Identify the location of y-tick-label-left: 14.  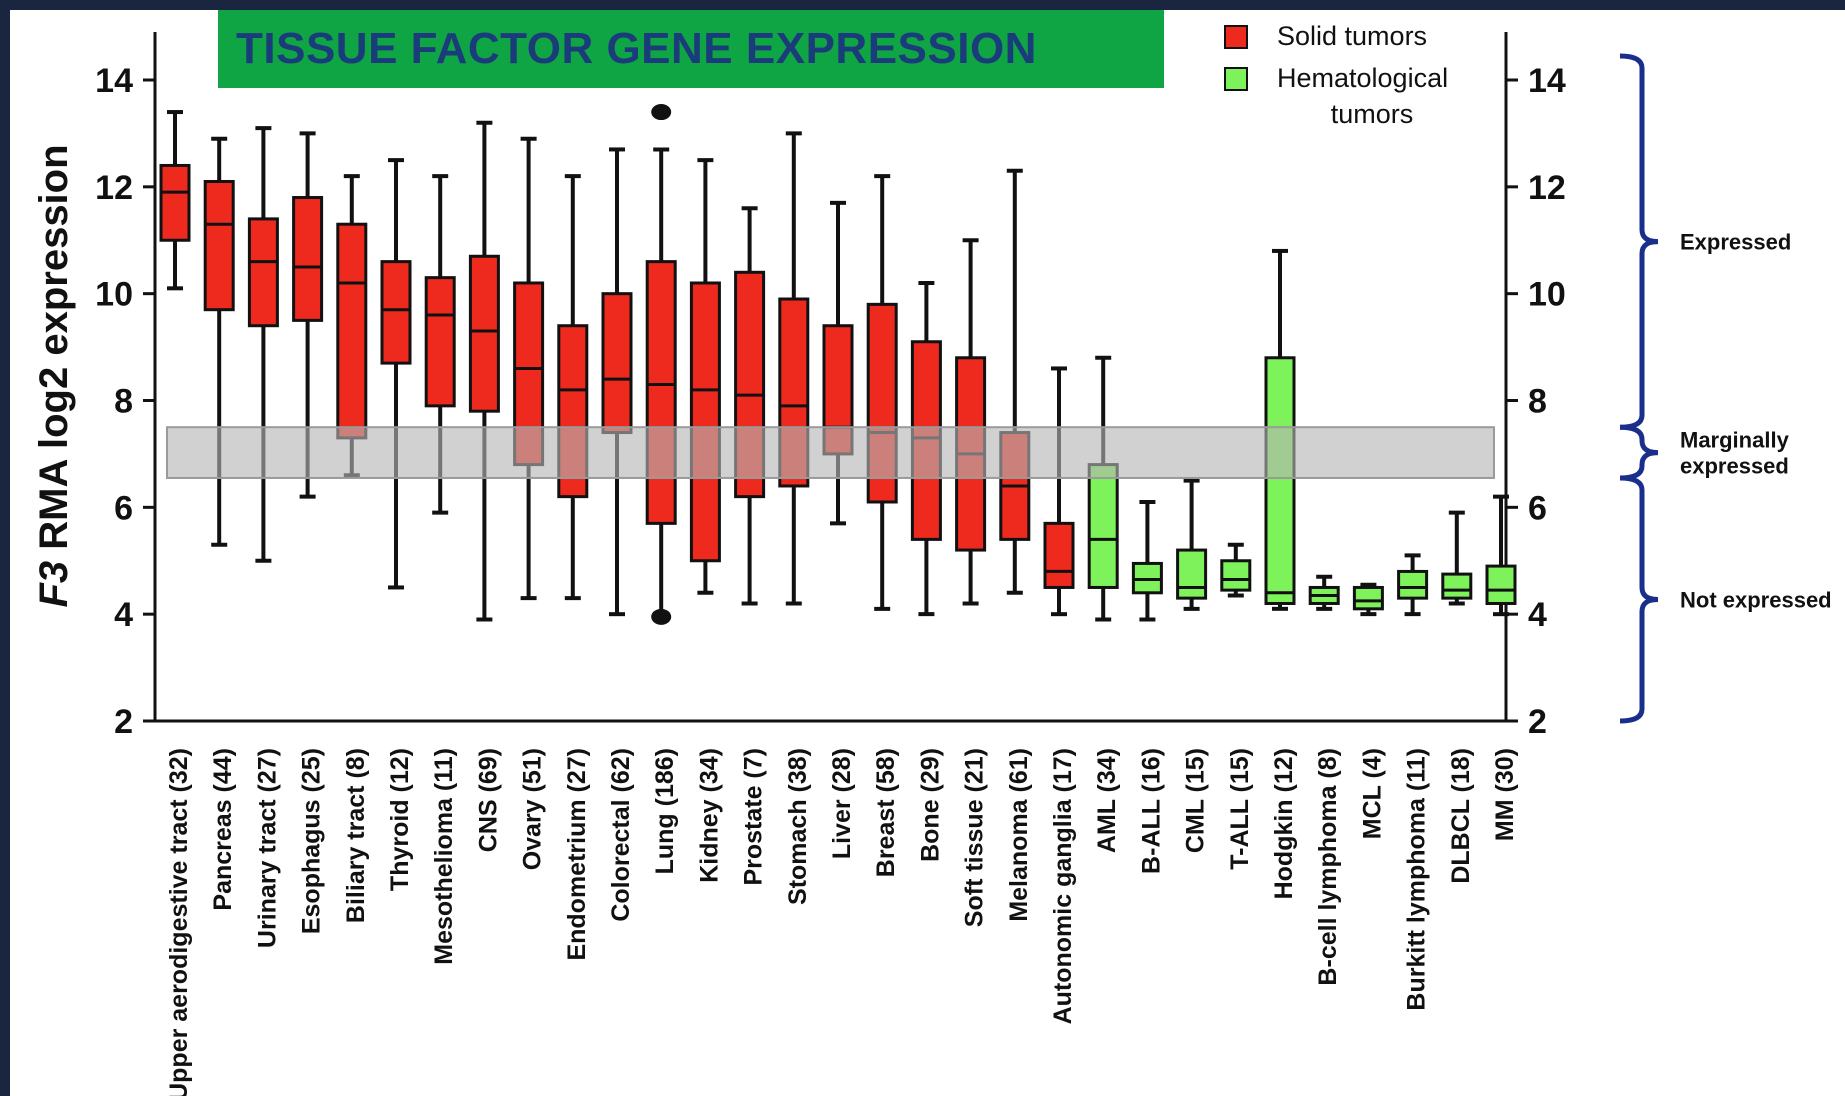
(114, 81).